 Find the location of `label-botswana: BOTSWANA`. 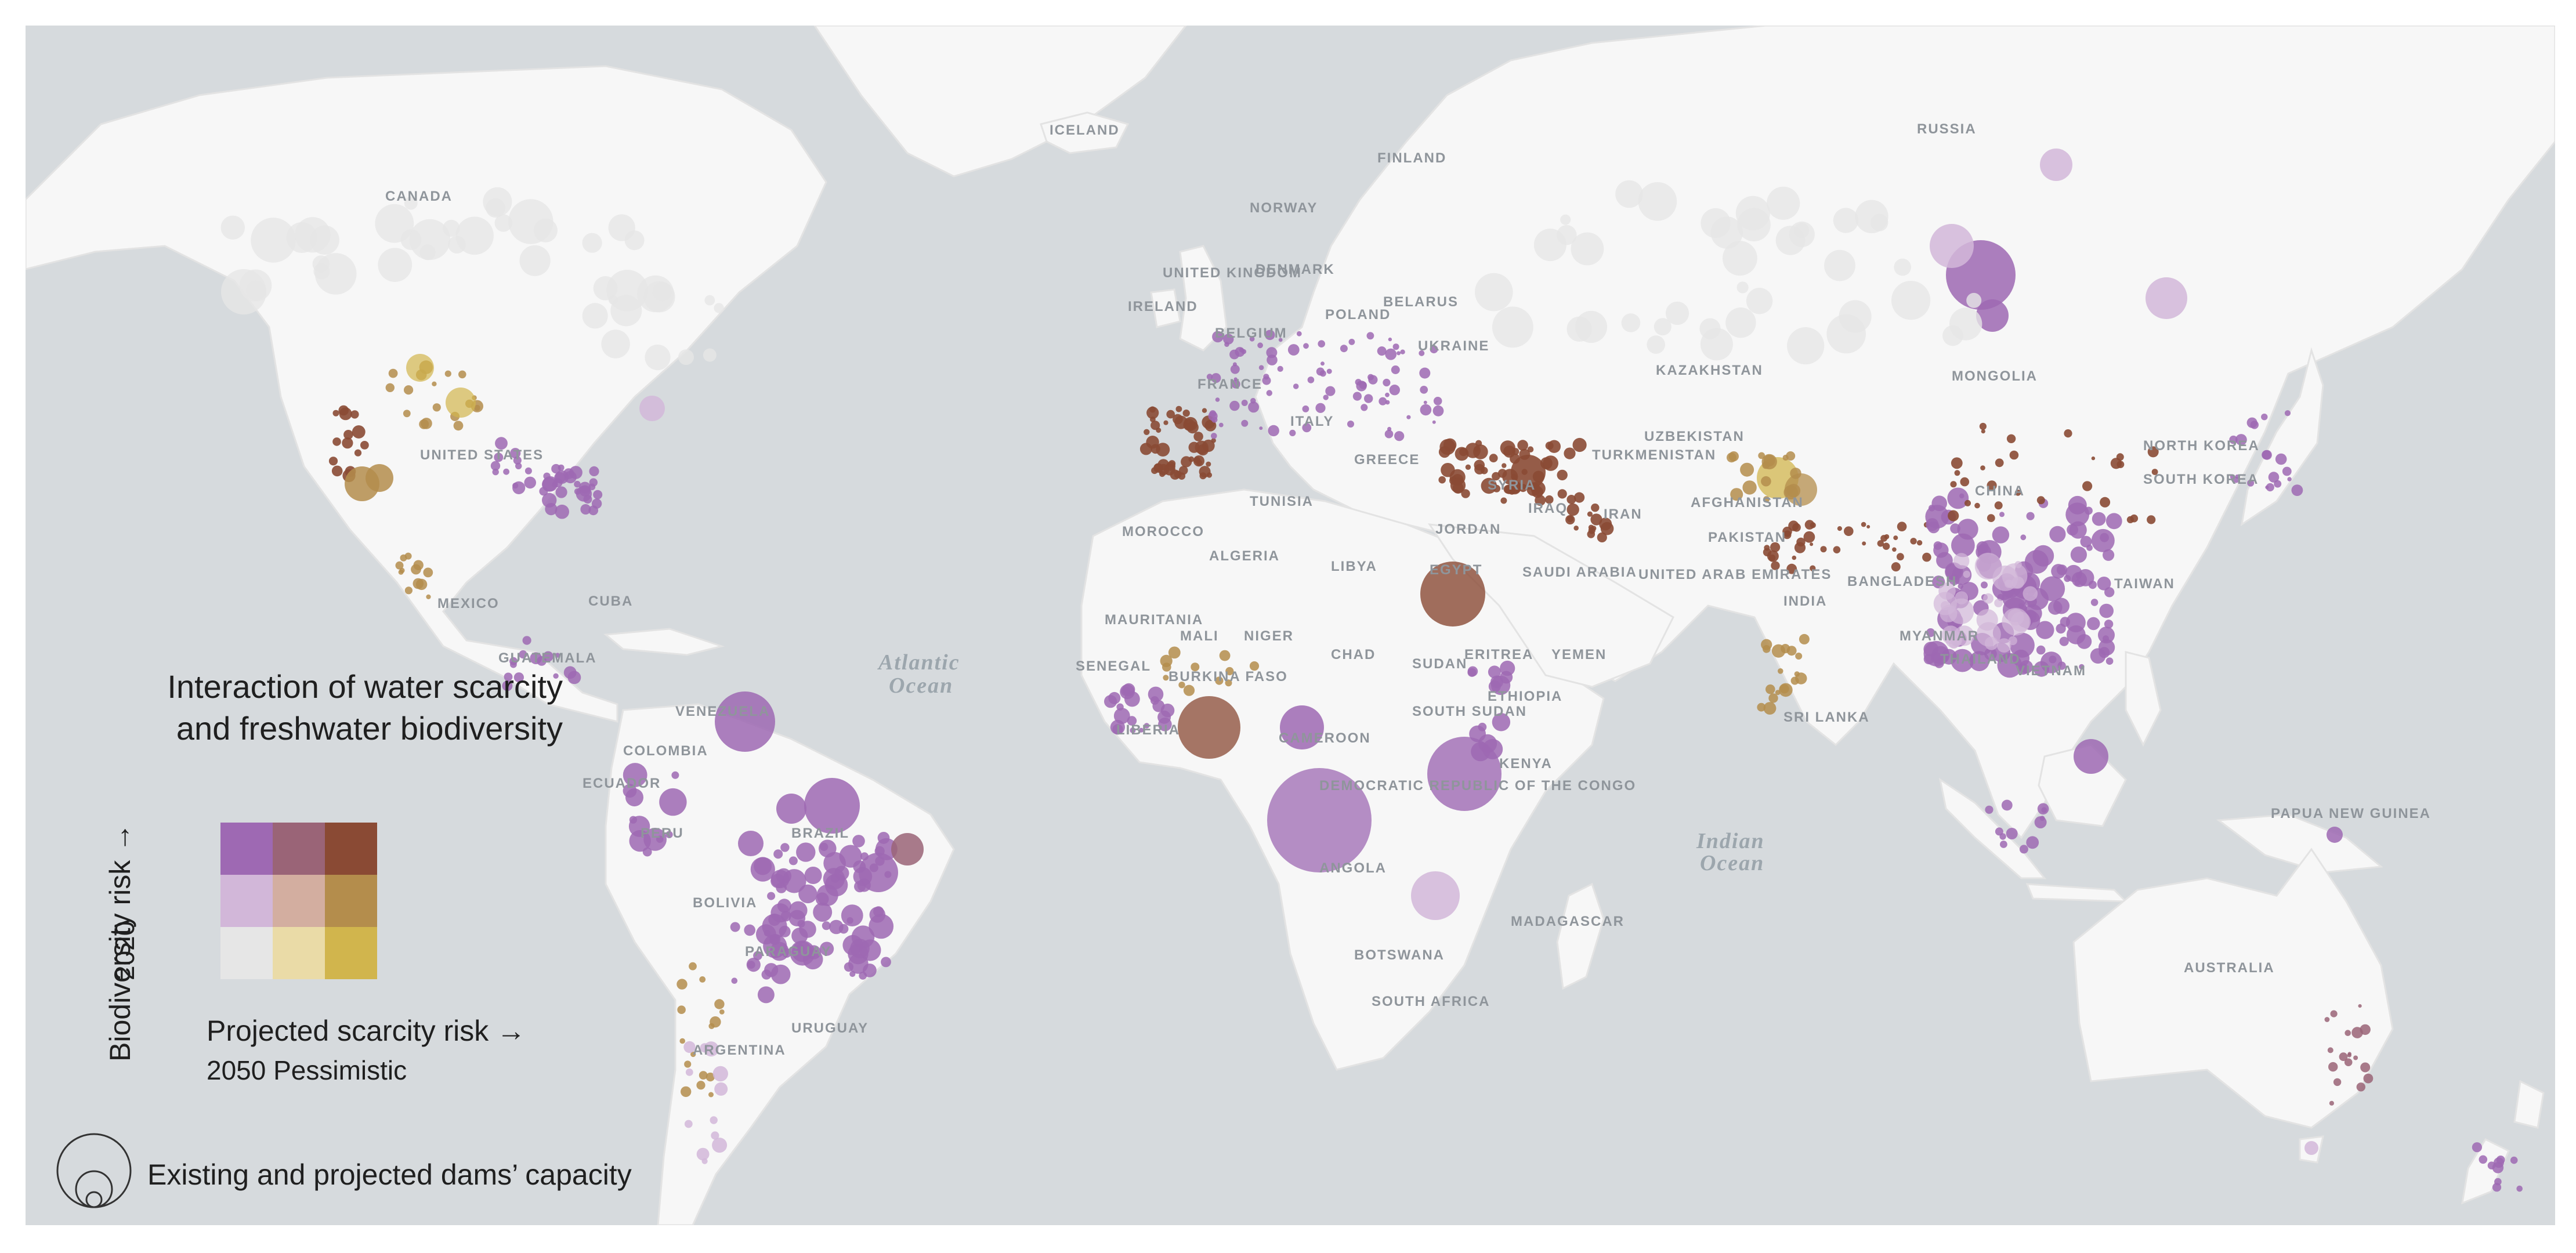

label-botswana: BOTSWANA is located at coordinates (1399, 955).